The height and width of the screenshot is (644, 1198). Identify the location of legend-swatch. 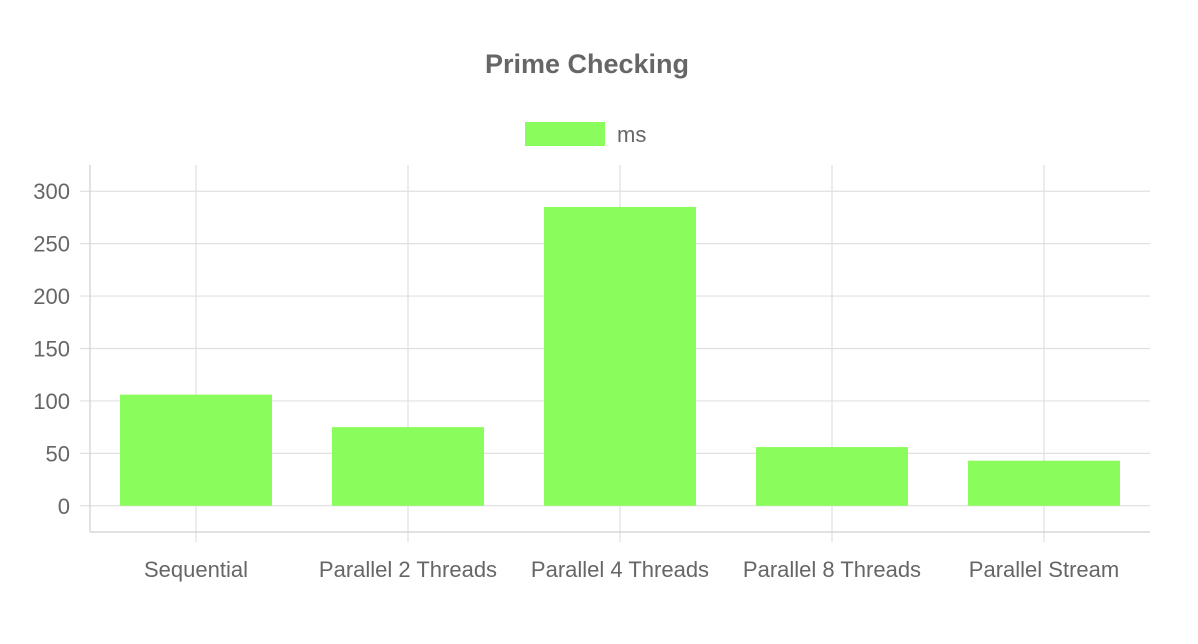
(565, 134).